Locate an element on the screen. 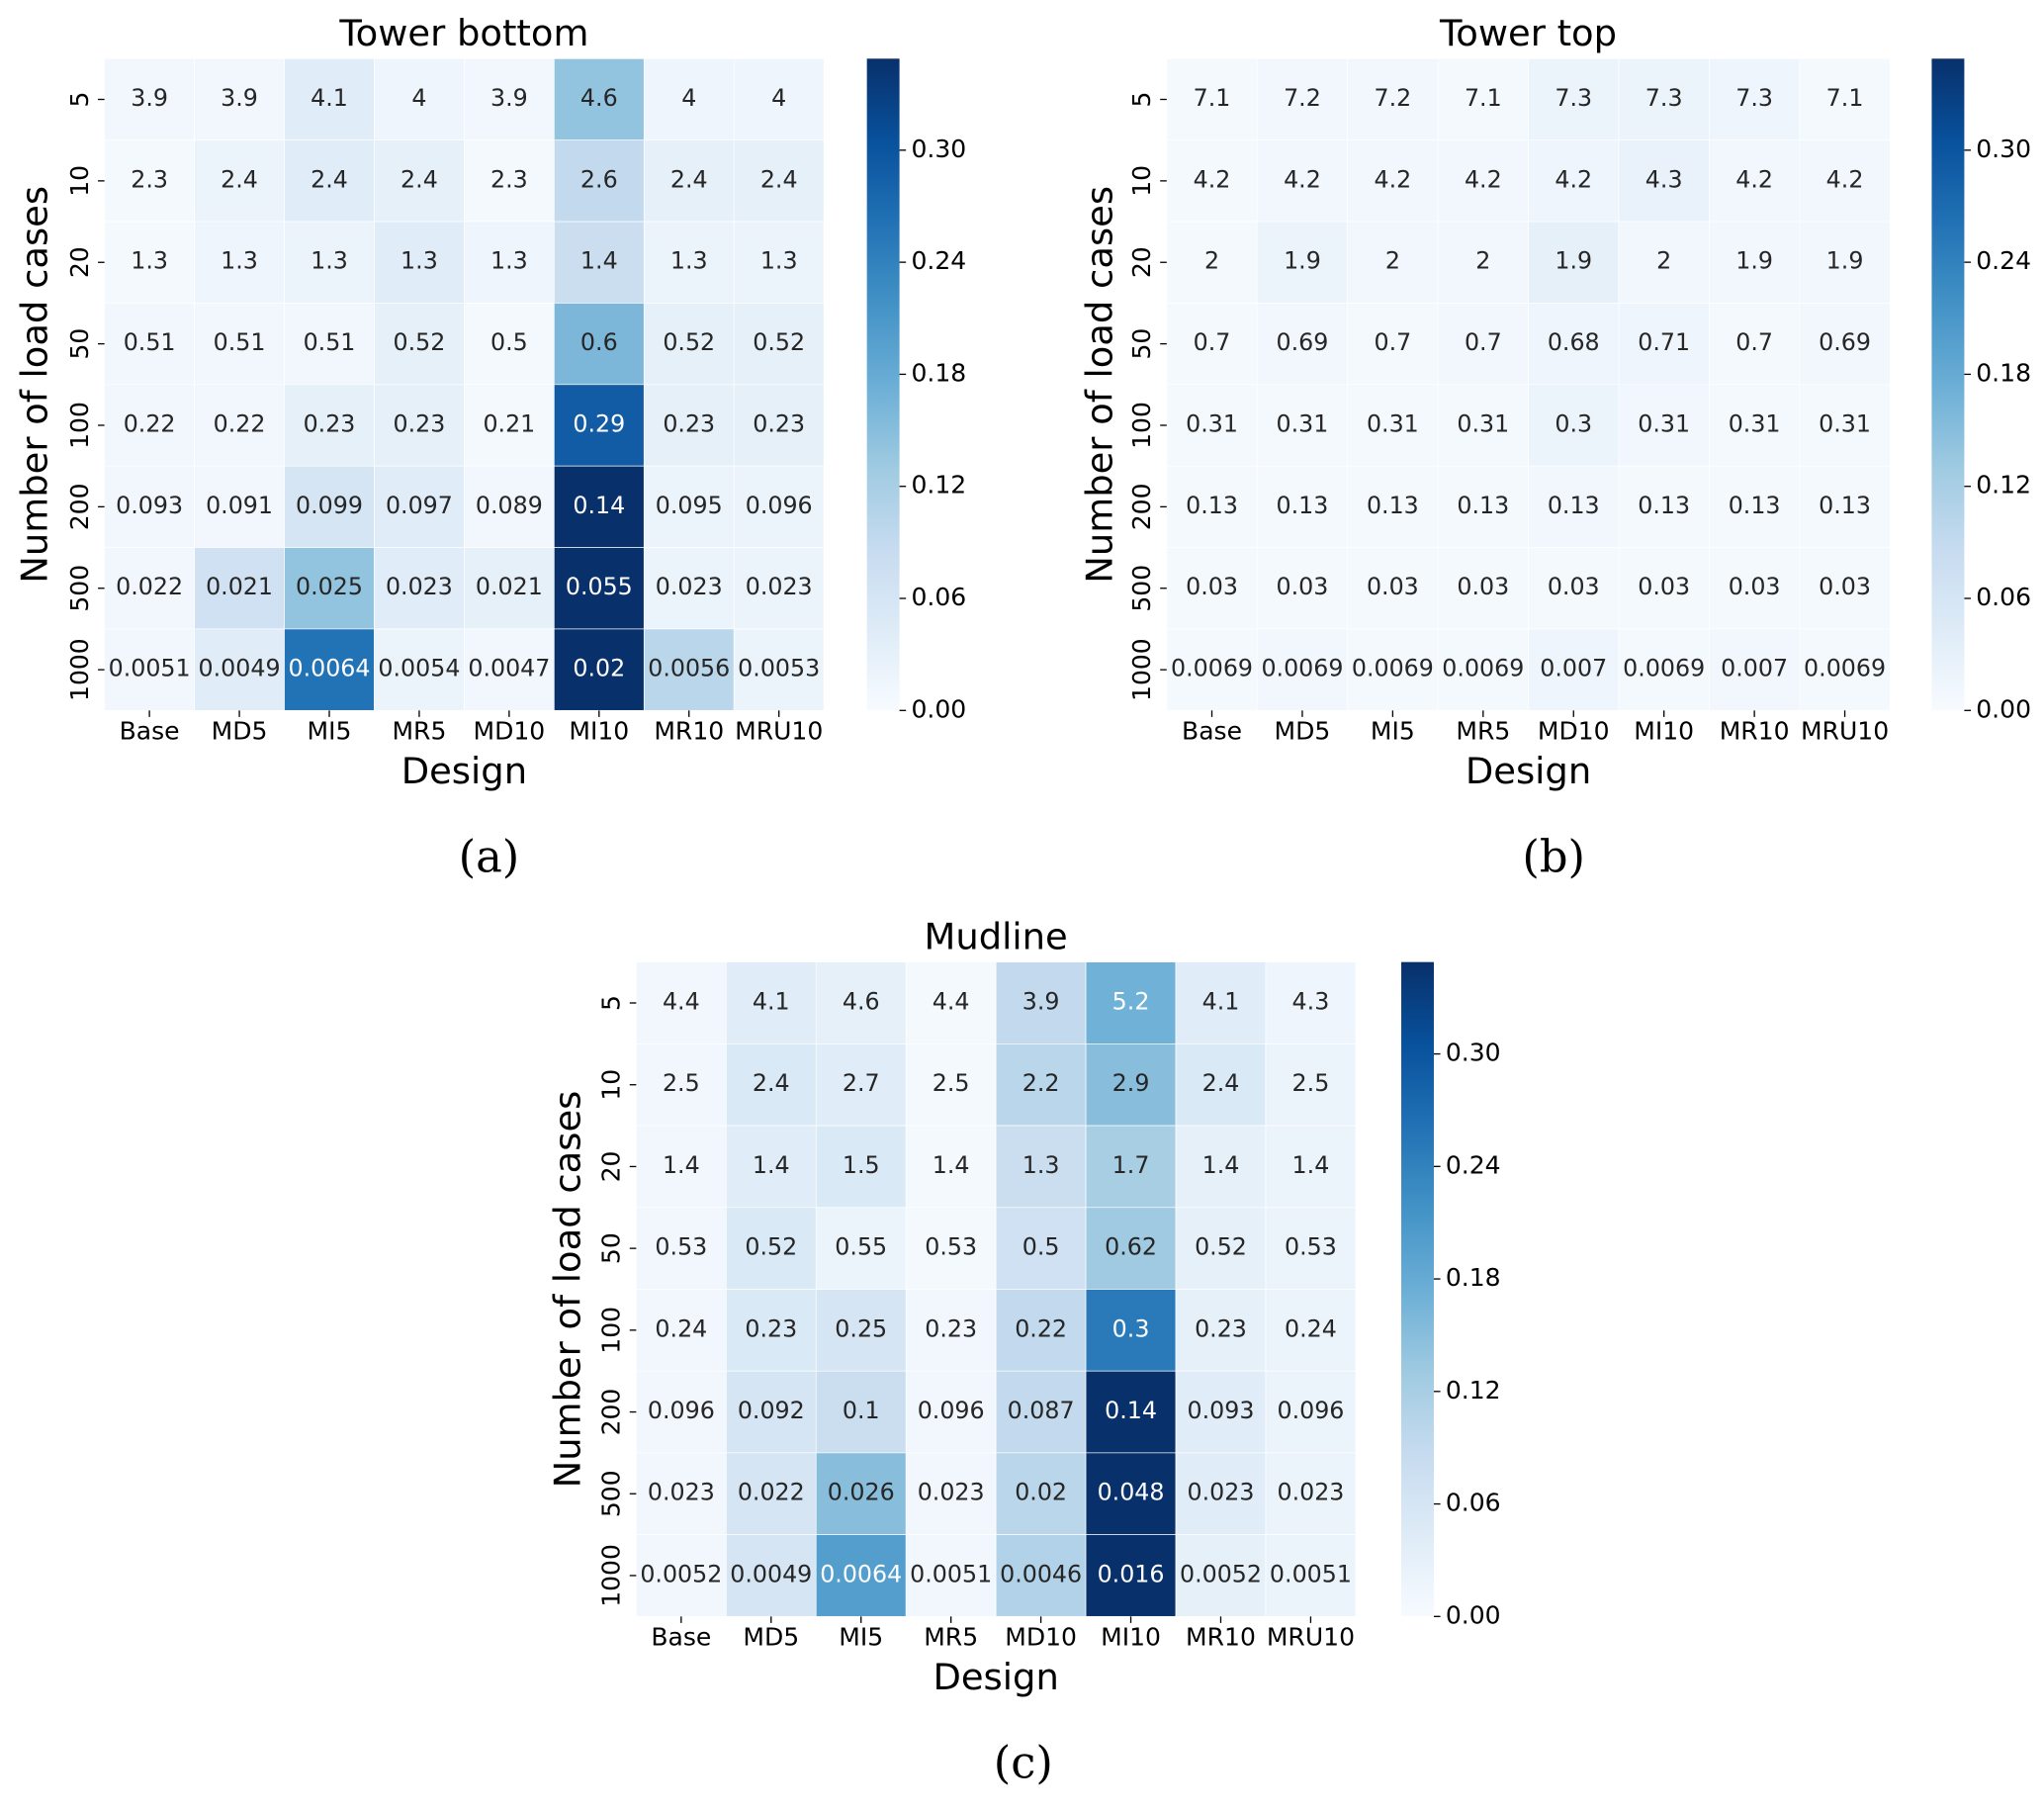 The height and width of the screenshot is (1812, 2044). cell-annotation: 0.68 is located at coordinates (1574, 342).